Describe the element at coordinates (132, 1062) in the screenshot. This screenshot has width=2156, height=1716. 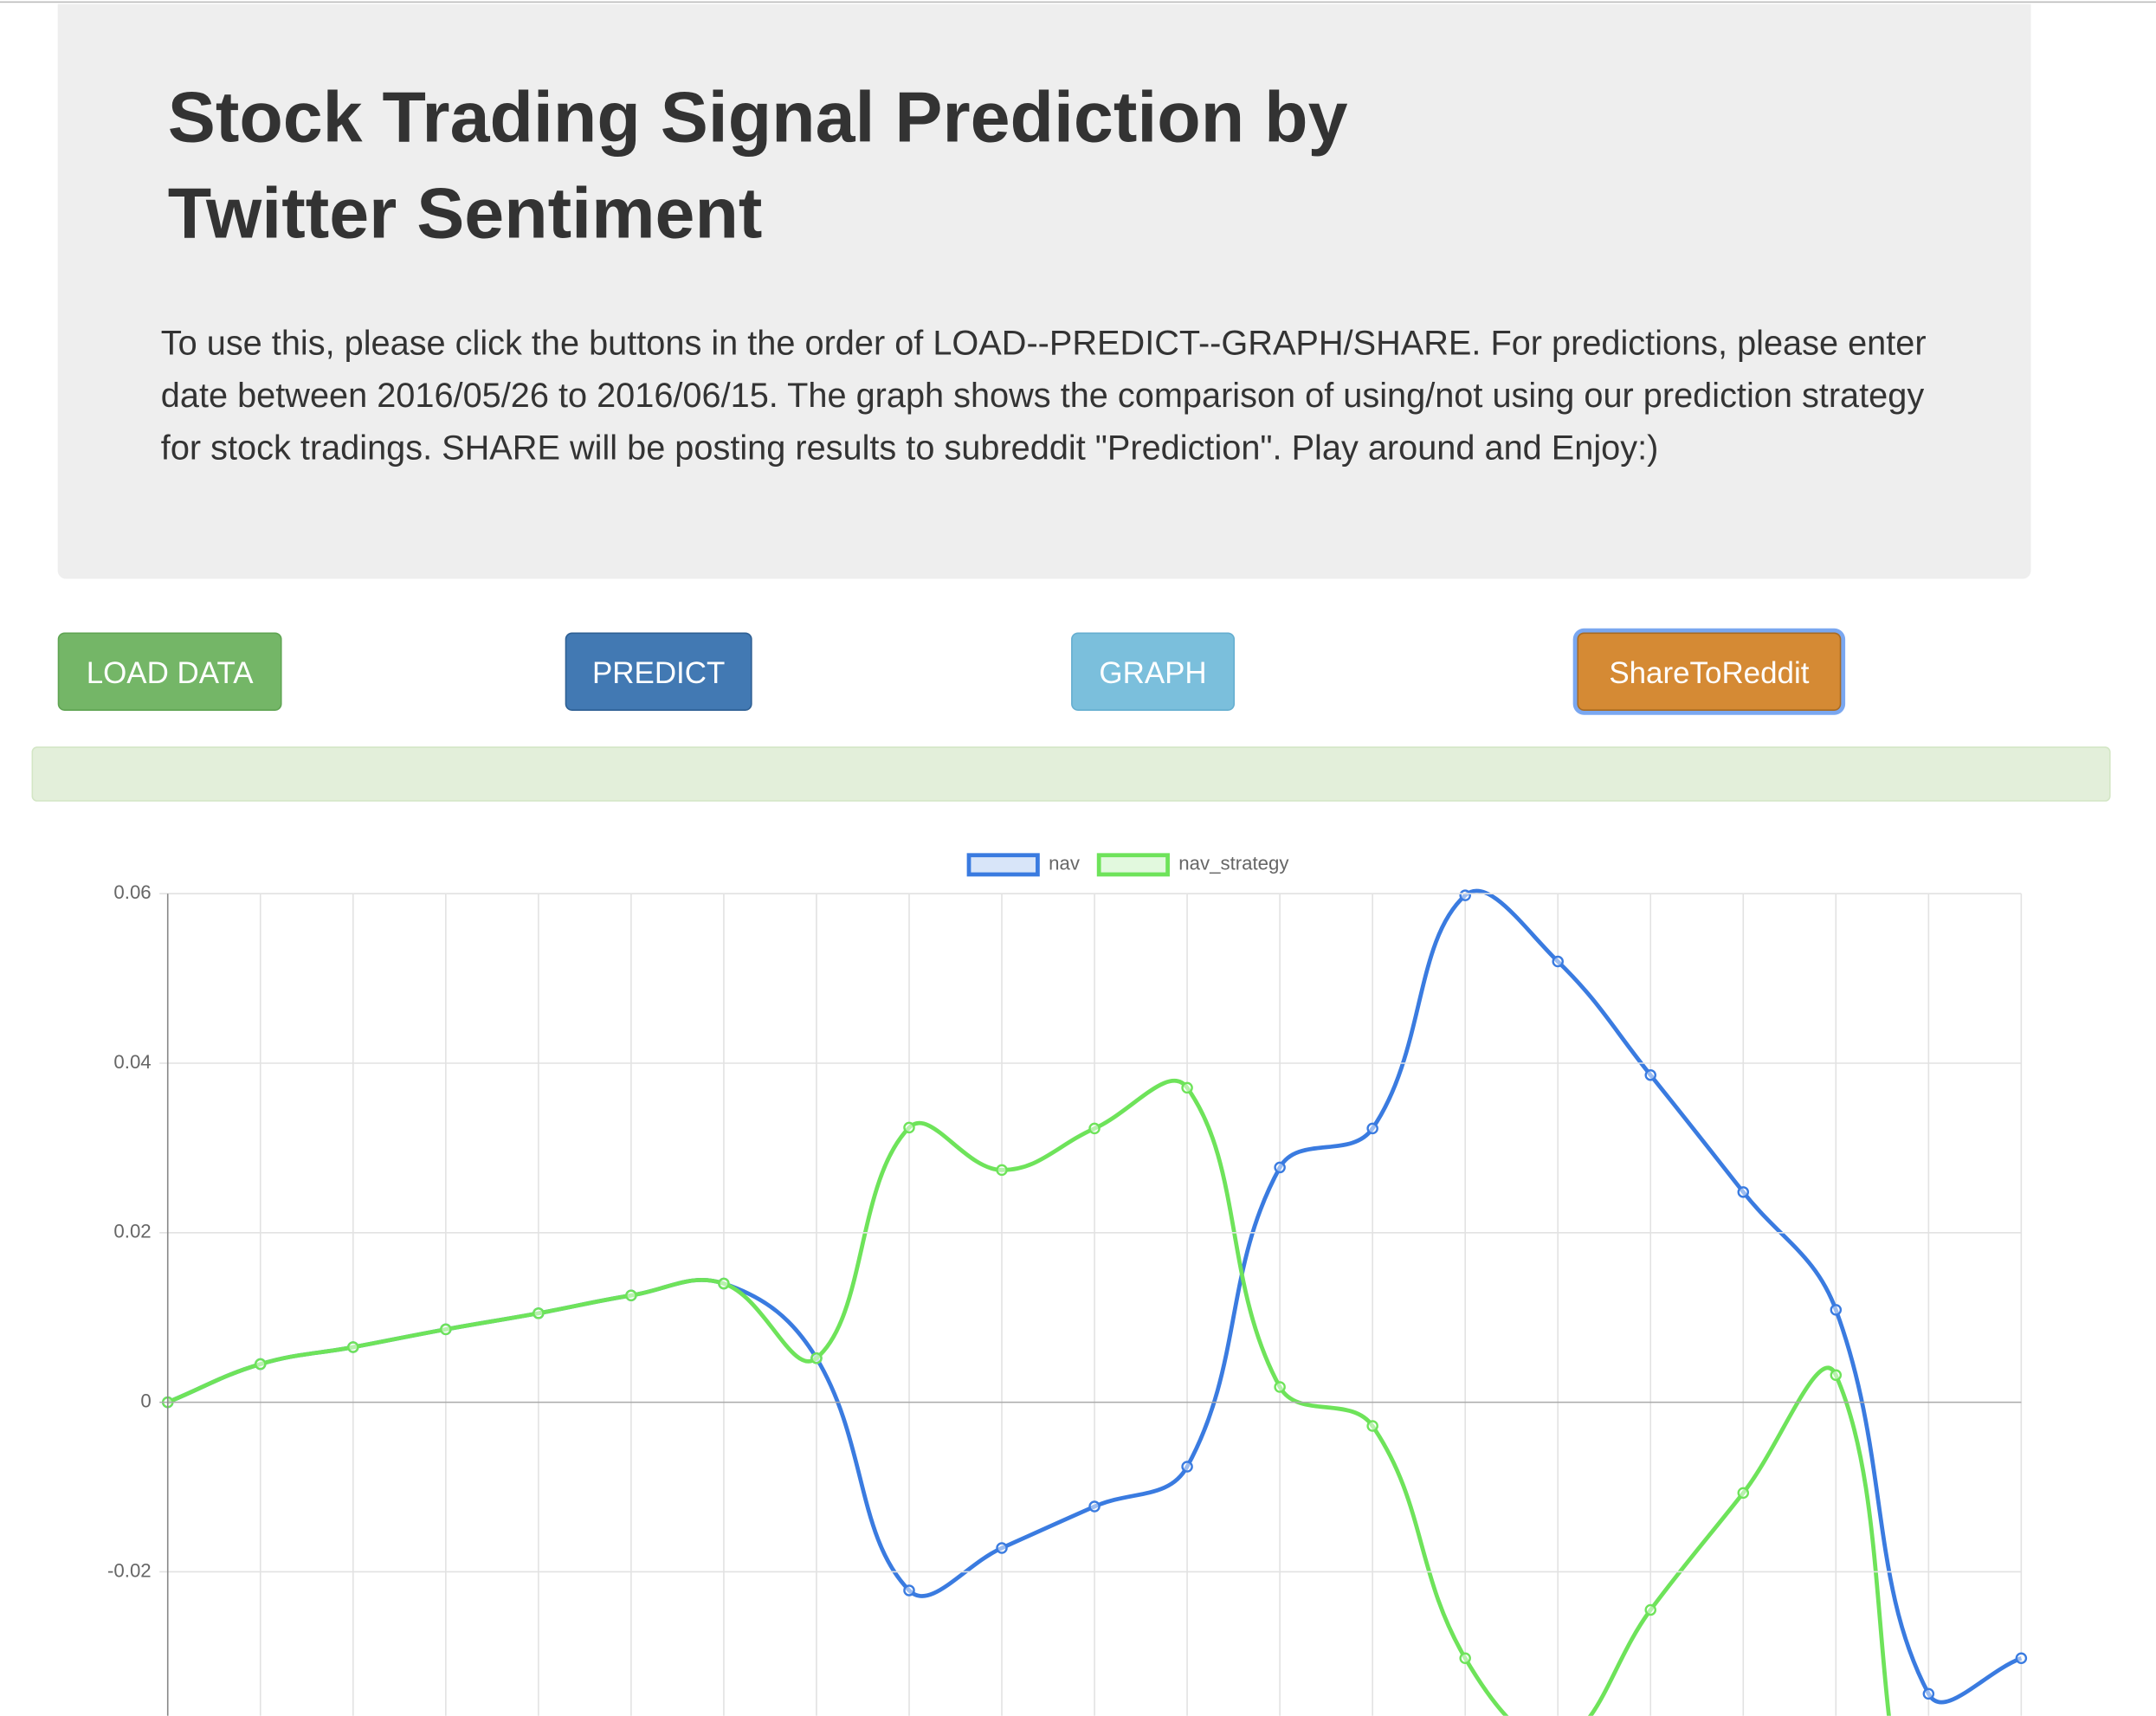
I see `y-tick-label: 0.04` at that location.